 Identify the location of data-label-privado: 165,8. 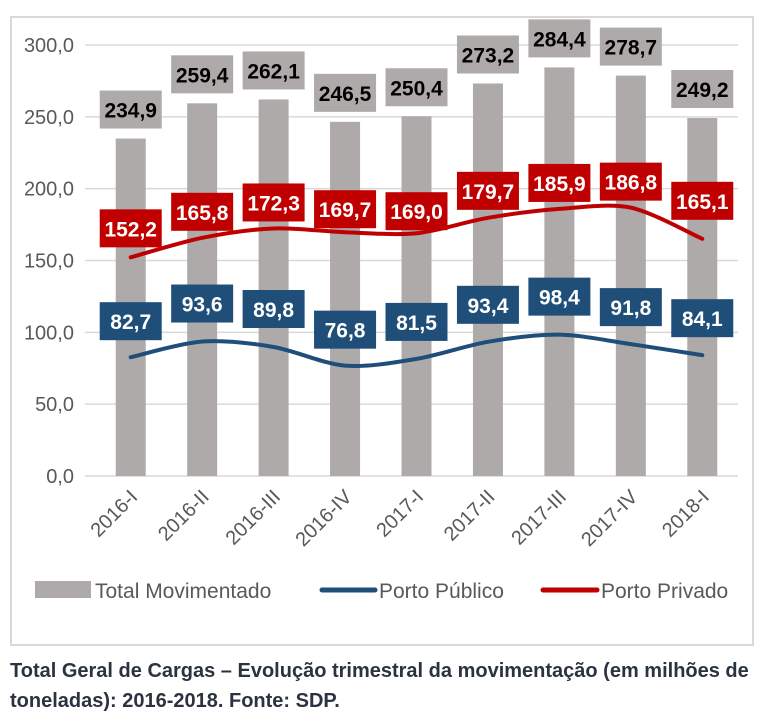
(202, 213).